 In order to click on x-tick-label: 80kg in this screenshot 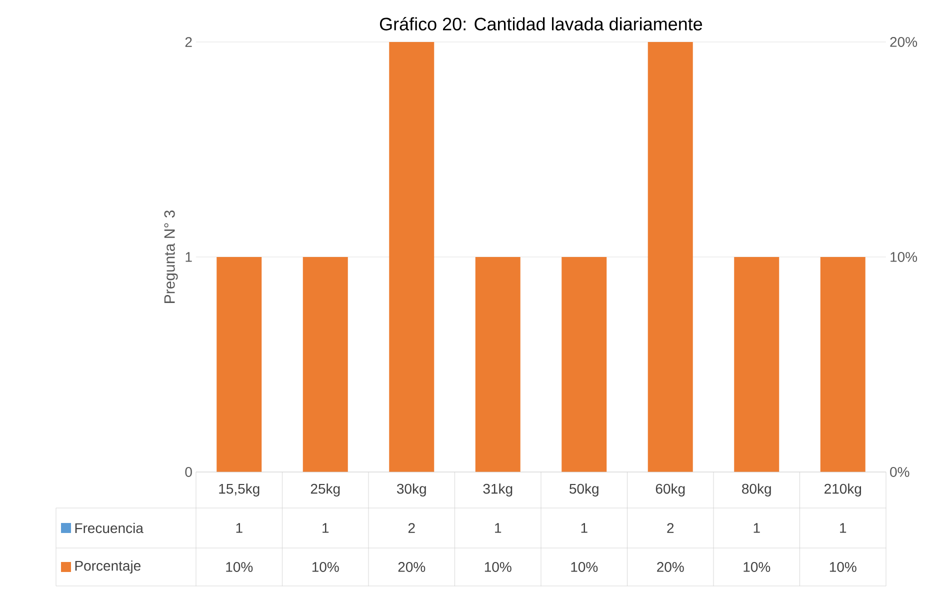, I will do `click(756, 490)`.